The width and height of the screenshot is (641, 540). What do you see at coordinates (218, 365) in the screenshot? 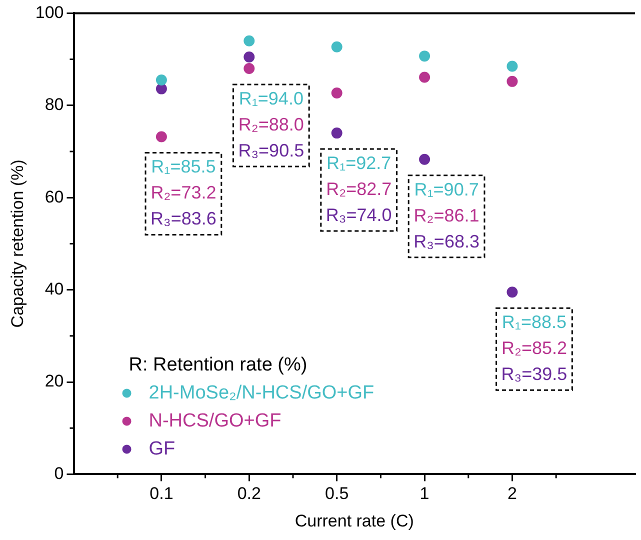
I see `legend-title: R: Retention rate (%)` at bounding box center [218, 365].